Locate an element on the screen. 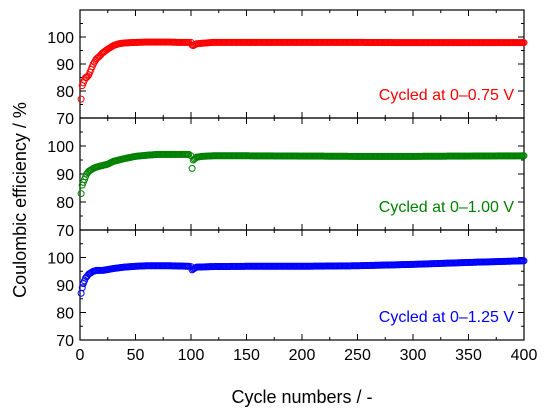 The height and width of the screenshot is (417, 550). x-tick-label: 150 is located at coordinates (246, 355).